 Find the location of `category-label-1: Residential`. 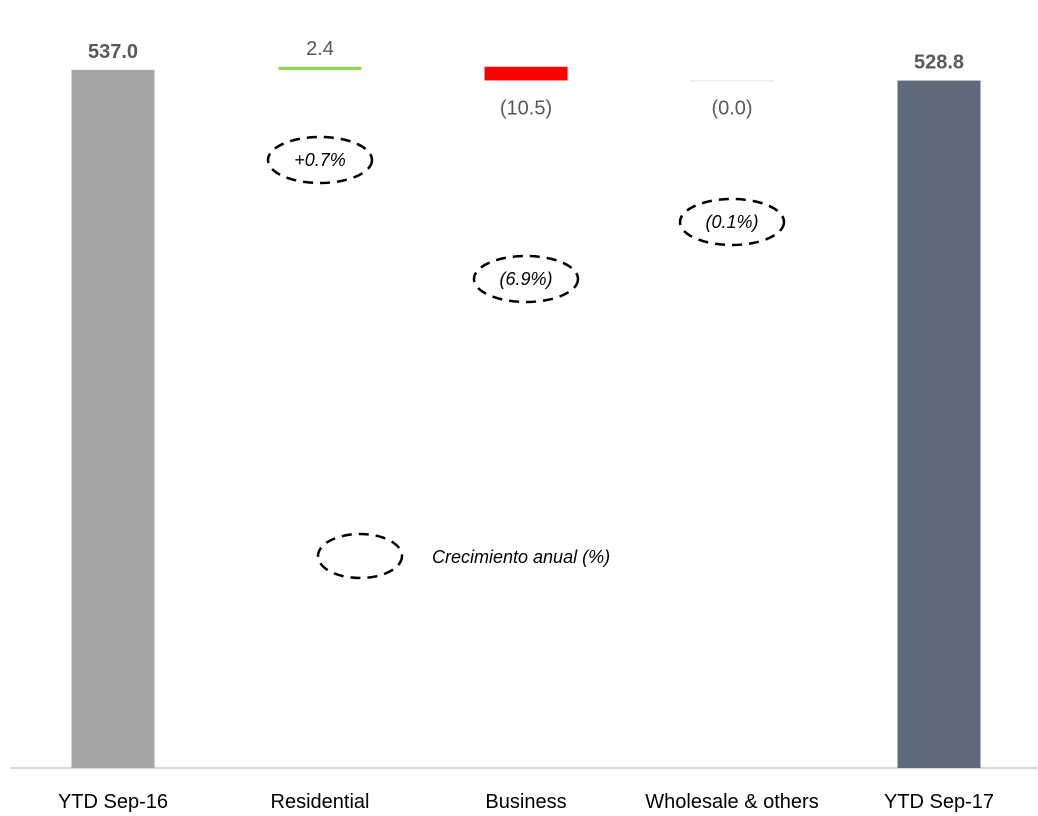

category-label-1: Residential is located at coordinates (320, 802).